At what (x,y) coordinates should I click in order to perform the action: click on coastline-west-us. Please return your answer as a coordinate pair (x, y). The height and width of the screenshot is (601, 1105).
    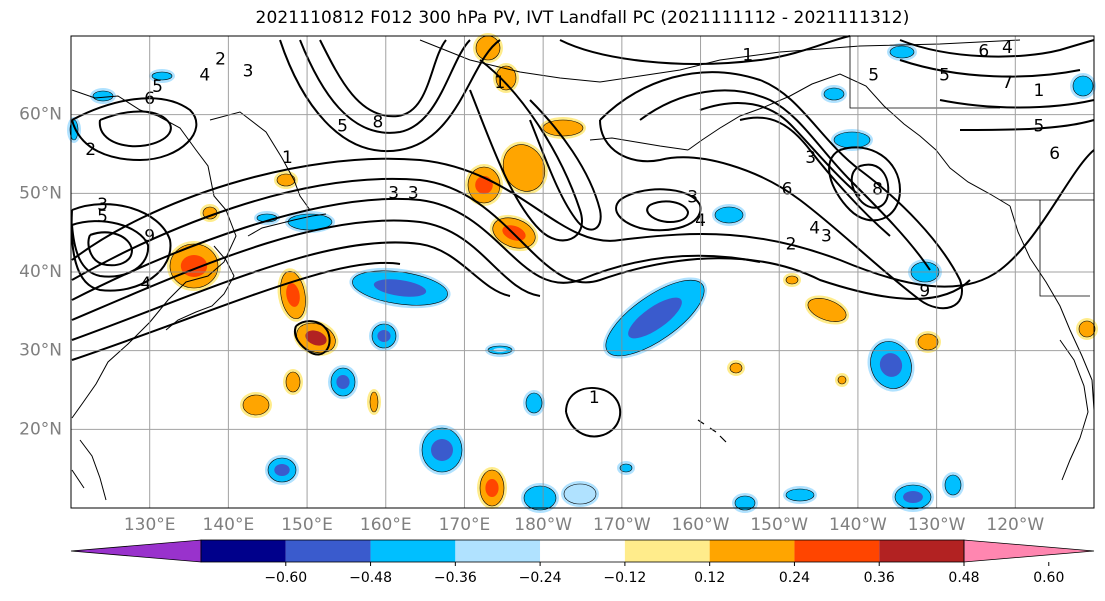
    Looking at the image, I should click on (1052, 308).